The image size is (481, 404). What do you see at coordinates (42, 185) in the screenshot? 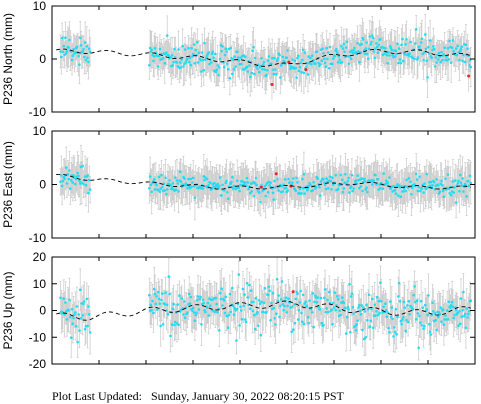
I see `y-tick-label: 0` at bounding box center [42, 185].